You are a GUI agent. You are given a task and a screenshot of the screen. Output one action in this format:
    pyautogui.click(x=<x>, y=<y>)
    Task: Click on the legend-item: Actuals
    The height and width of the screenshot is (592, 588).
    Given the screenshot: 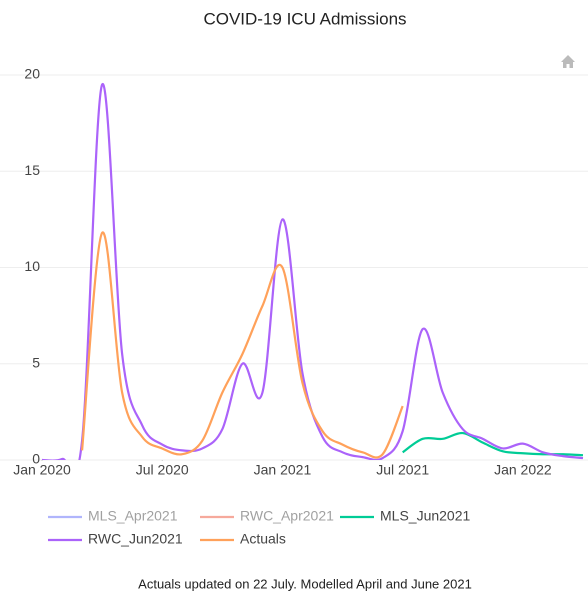 What is the action you would take?
    pyautogui.click(x=243, y=539)
    